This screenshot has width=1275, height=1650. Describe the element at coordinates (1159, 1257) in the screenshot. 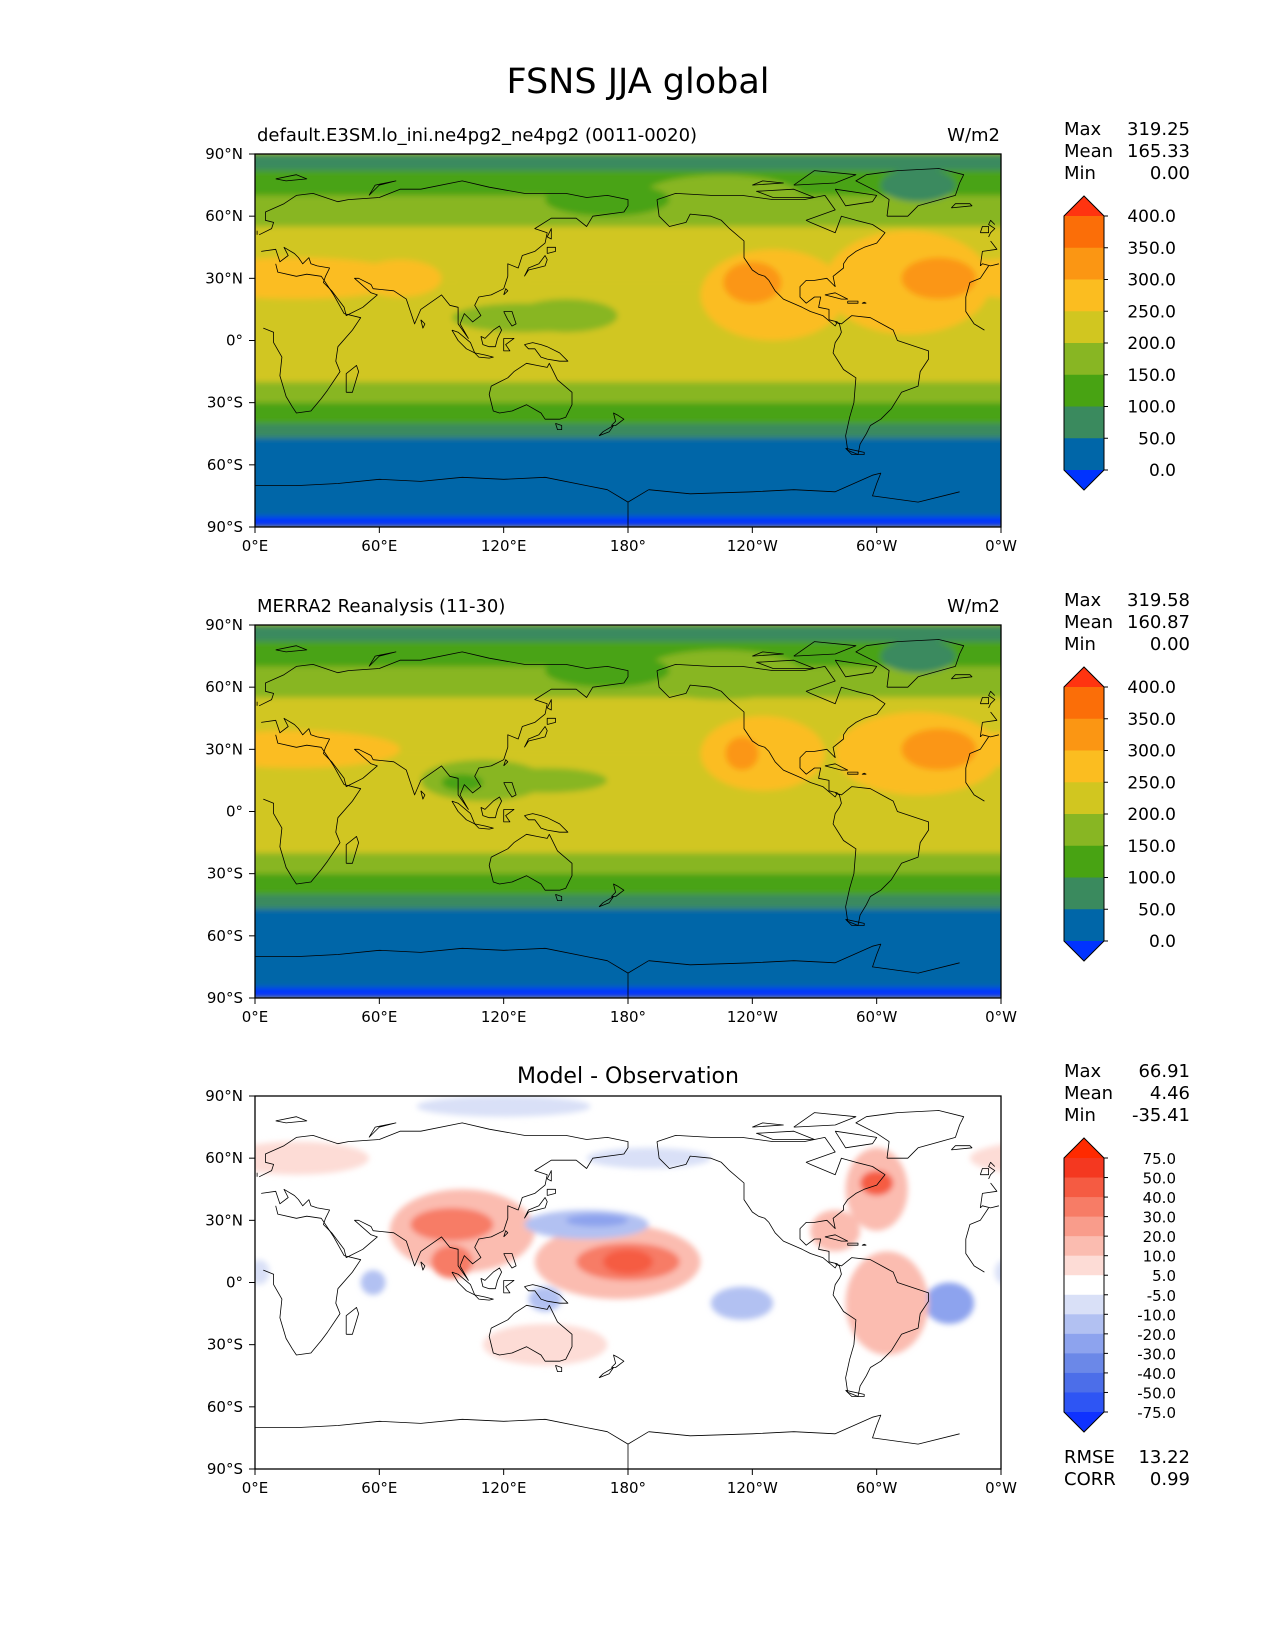

I see `colorbar-tick-label: 10.0` at that location.